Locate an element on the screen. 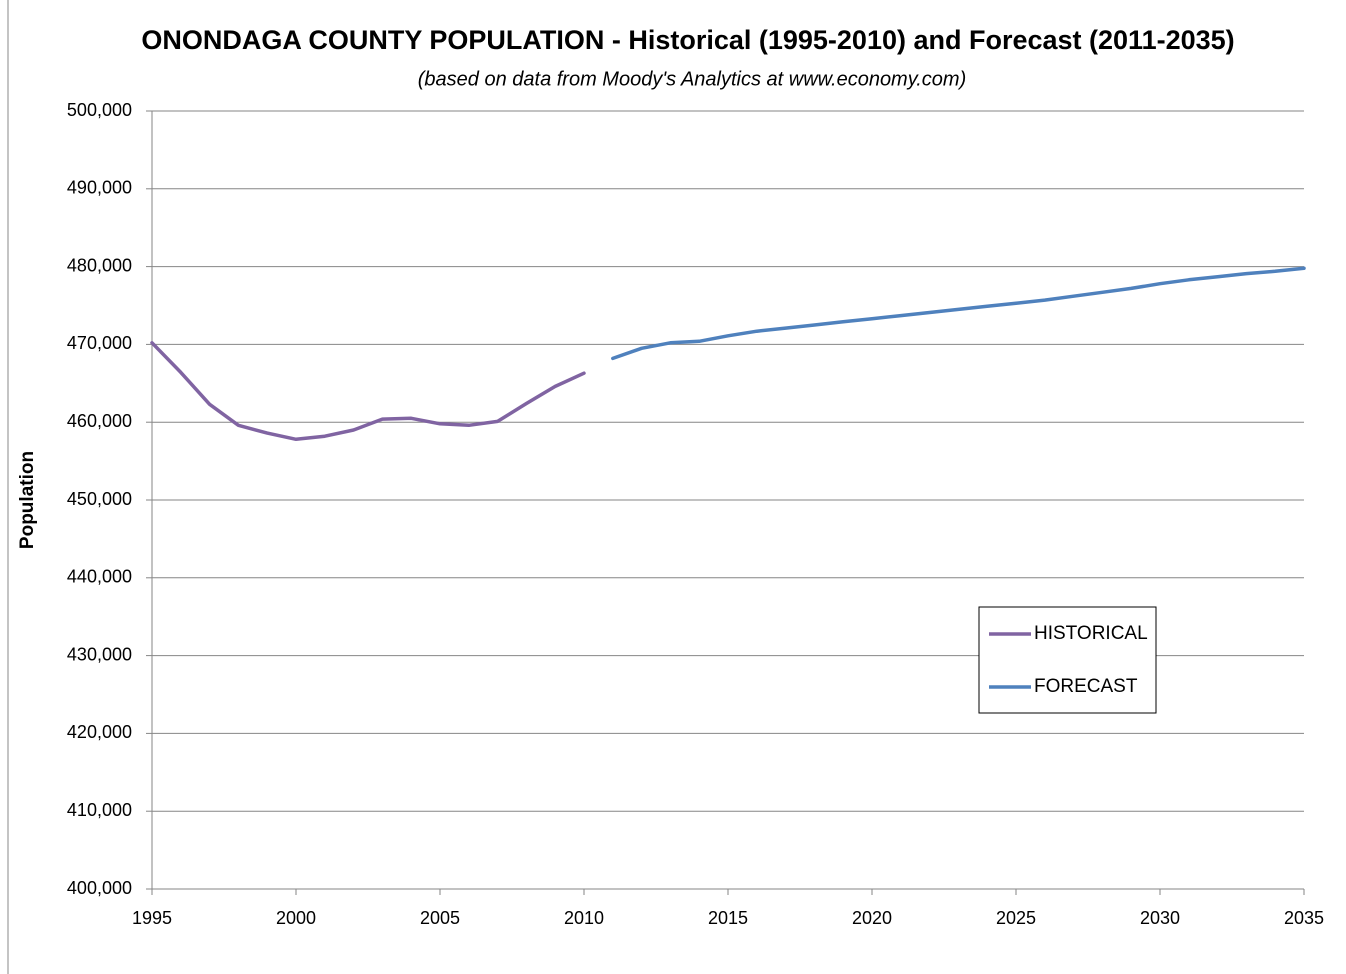 The width and height of the screenshot is (1346, 974). chart-frame is located at coordinates (8, 487).